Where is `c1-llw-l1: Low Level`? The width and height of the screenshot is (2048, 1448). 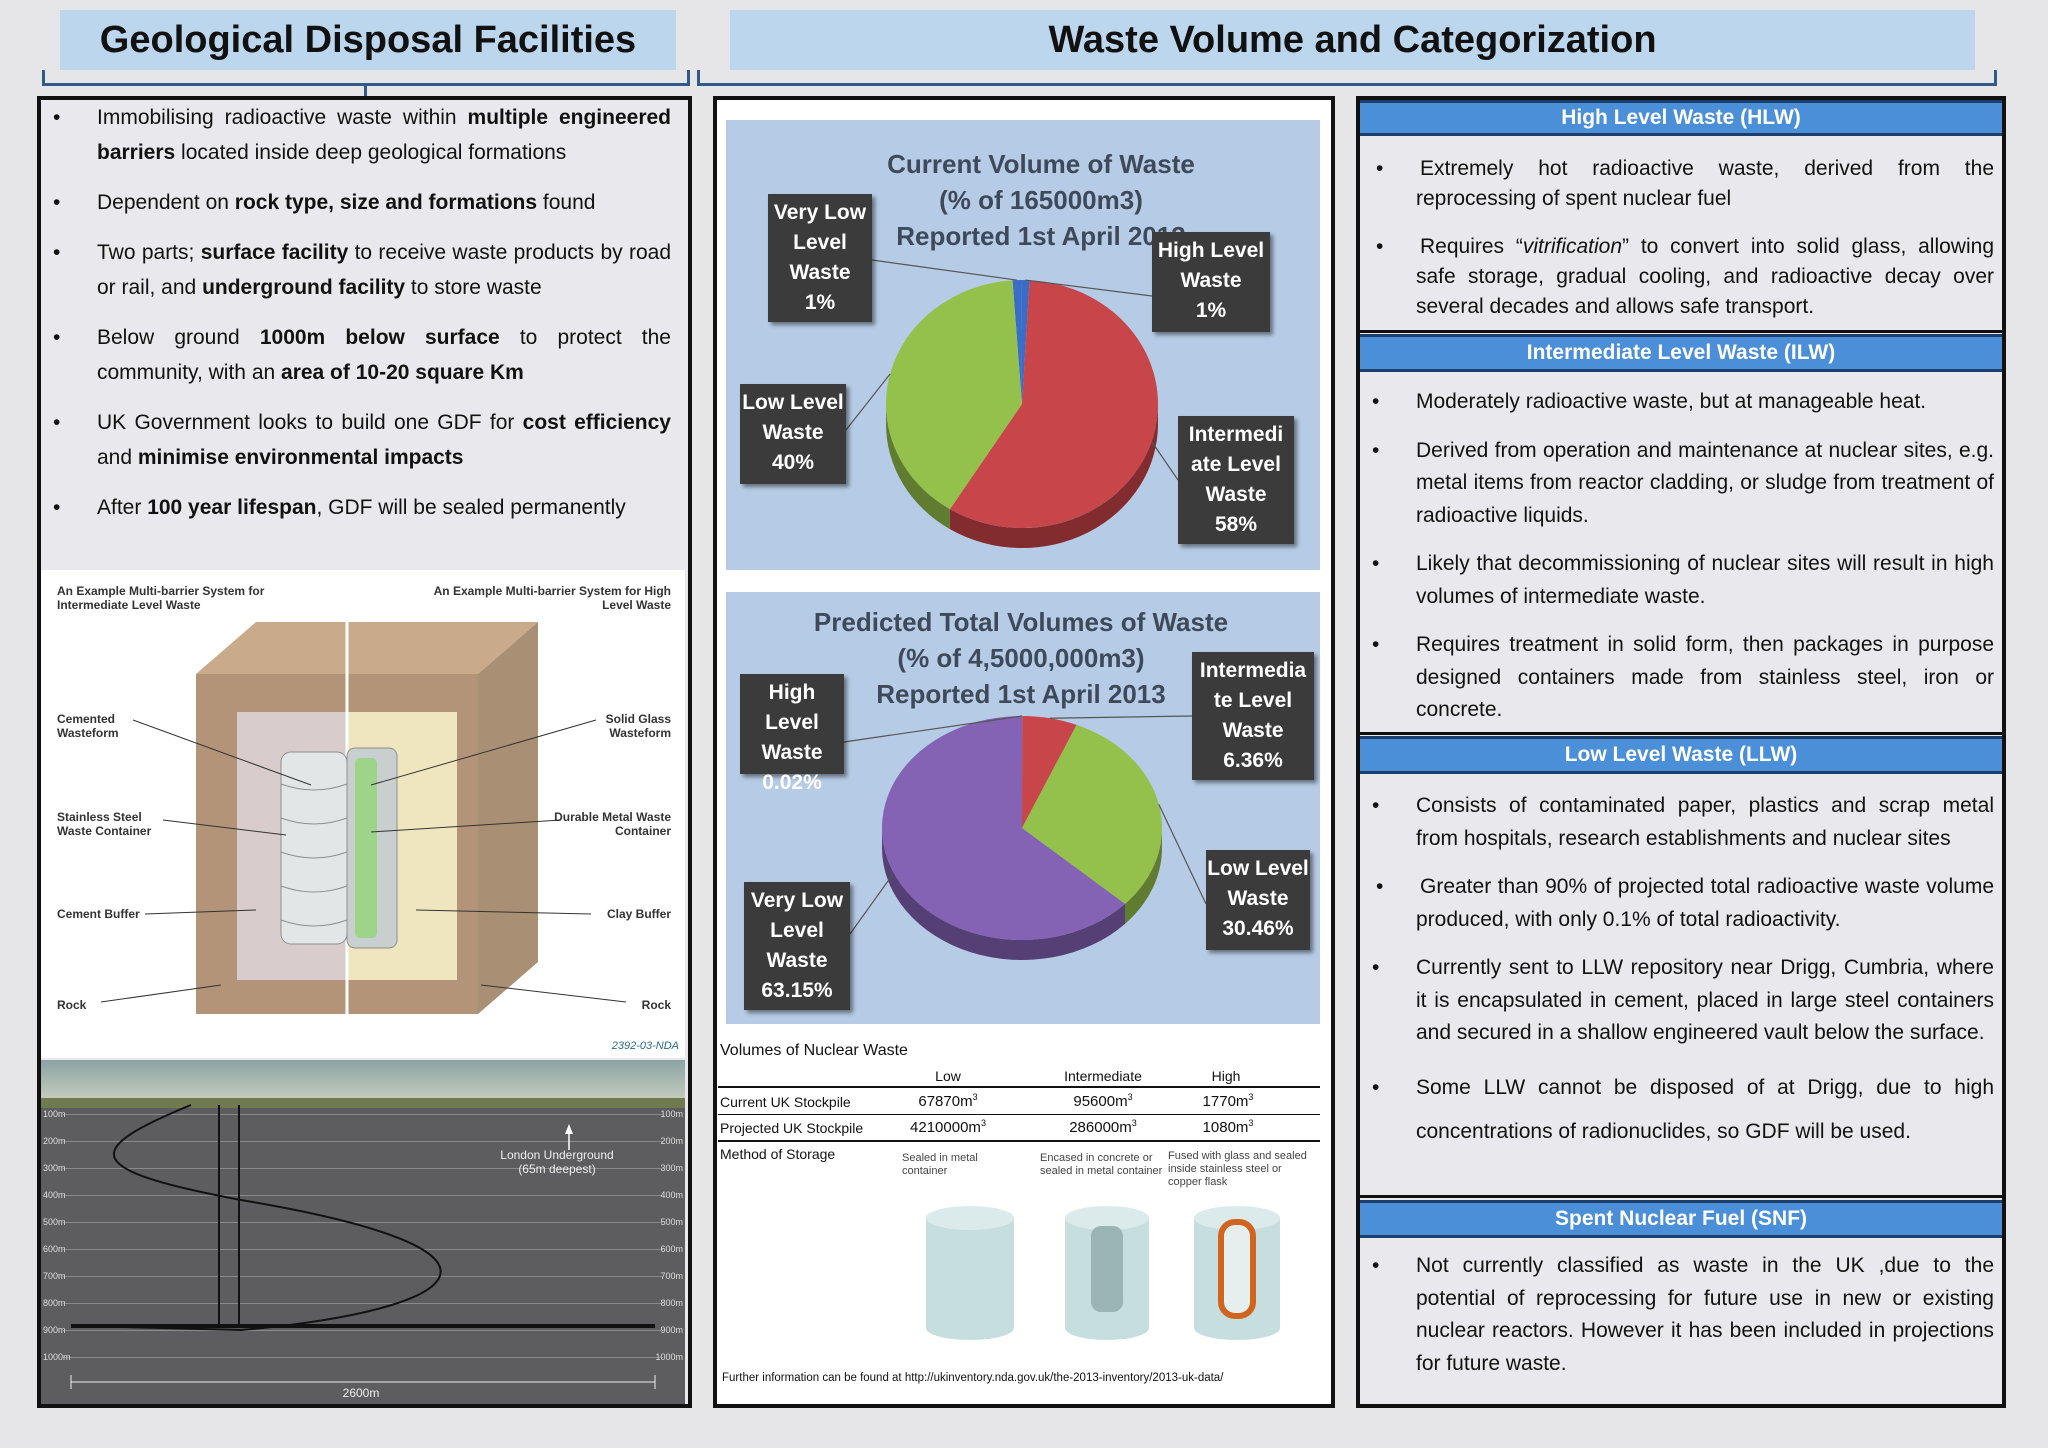 c1-llw-l1: Low Level is located at coordinates (793, 402).